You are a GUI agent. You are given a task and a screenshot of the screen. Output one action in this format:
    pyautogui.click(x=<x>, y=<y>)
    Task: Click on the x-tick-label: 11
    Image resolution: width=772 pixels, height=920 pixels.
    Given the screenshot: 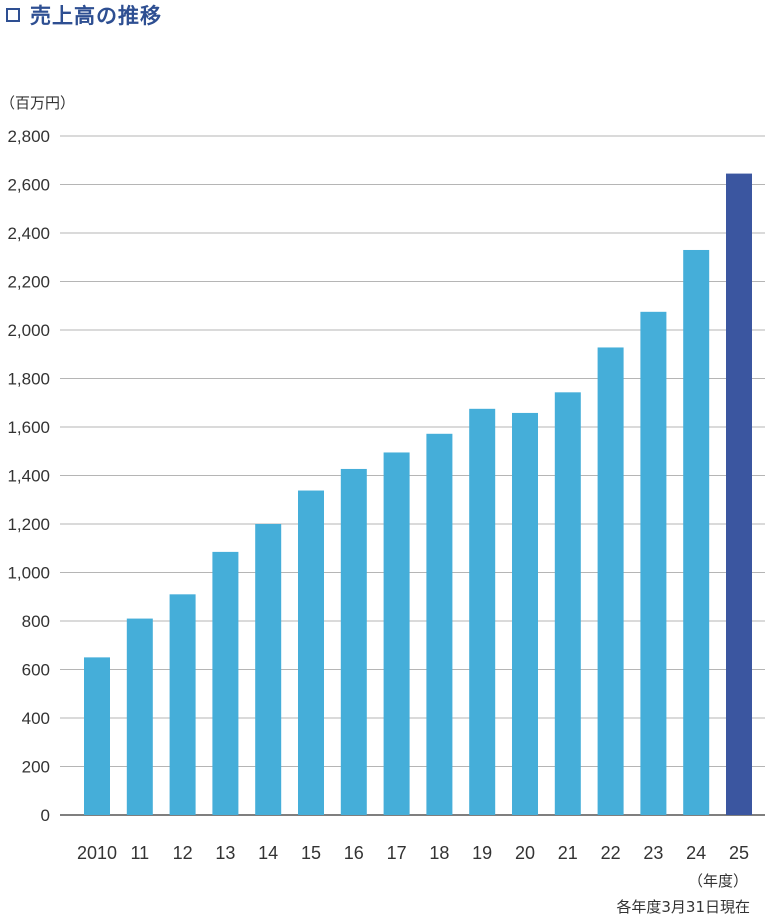 What is the action you would take?
    pyautogui.click(x=139, y=853)
    